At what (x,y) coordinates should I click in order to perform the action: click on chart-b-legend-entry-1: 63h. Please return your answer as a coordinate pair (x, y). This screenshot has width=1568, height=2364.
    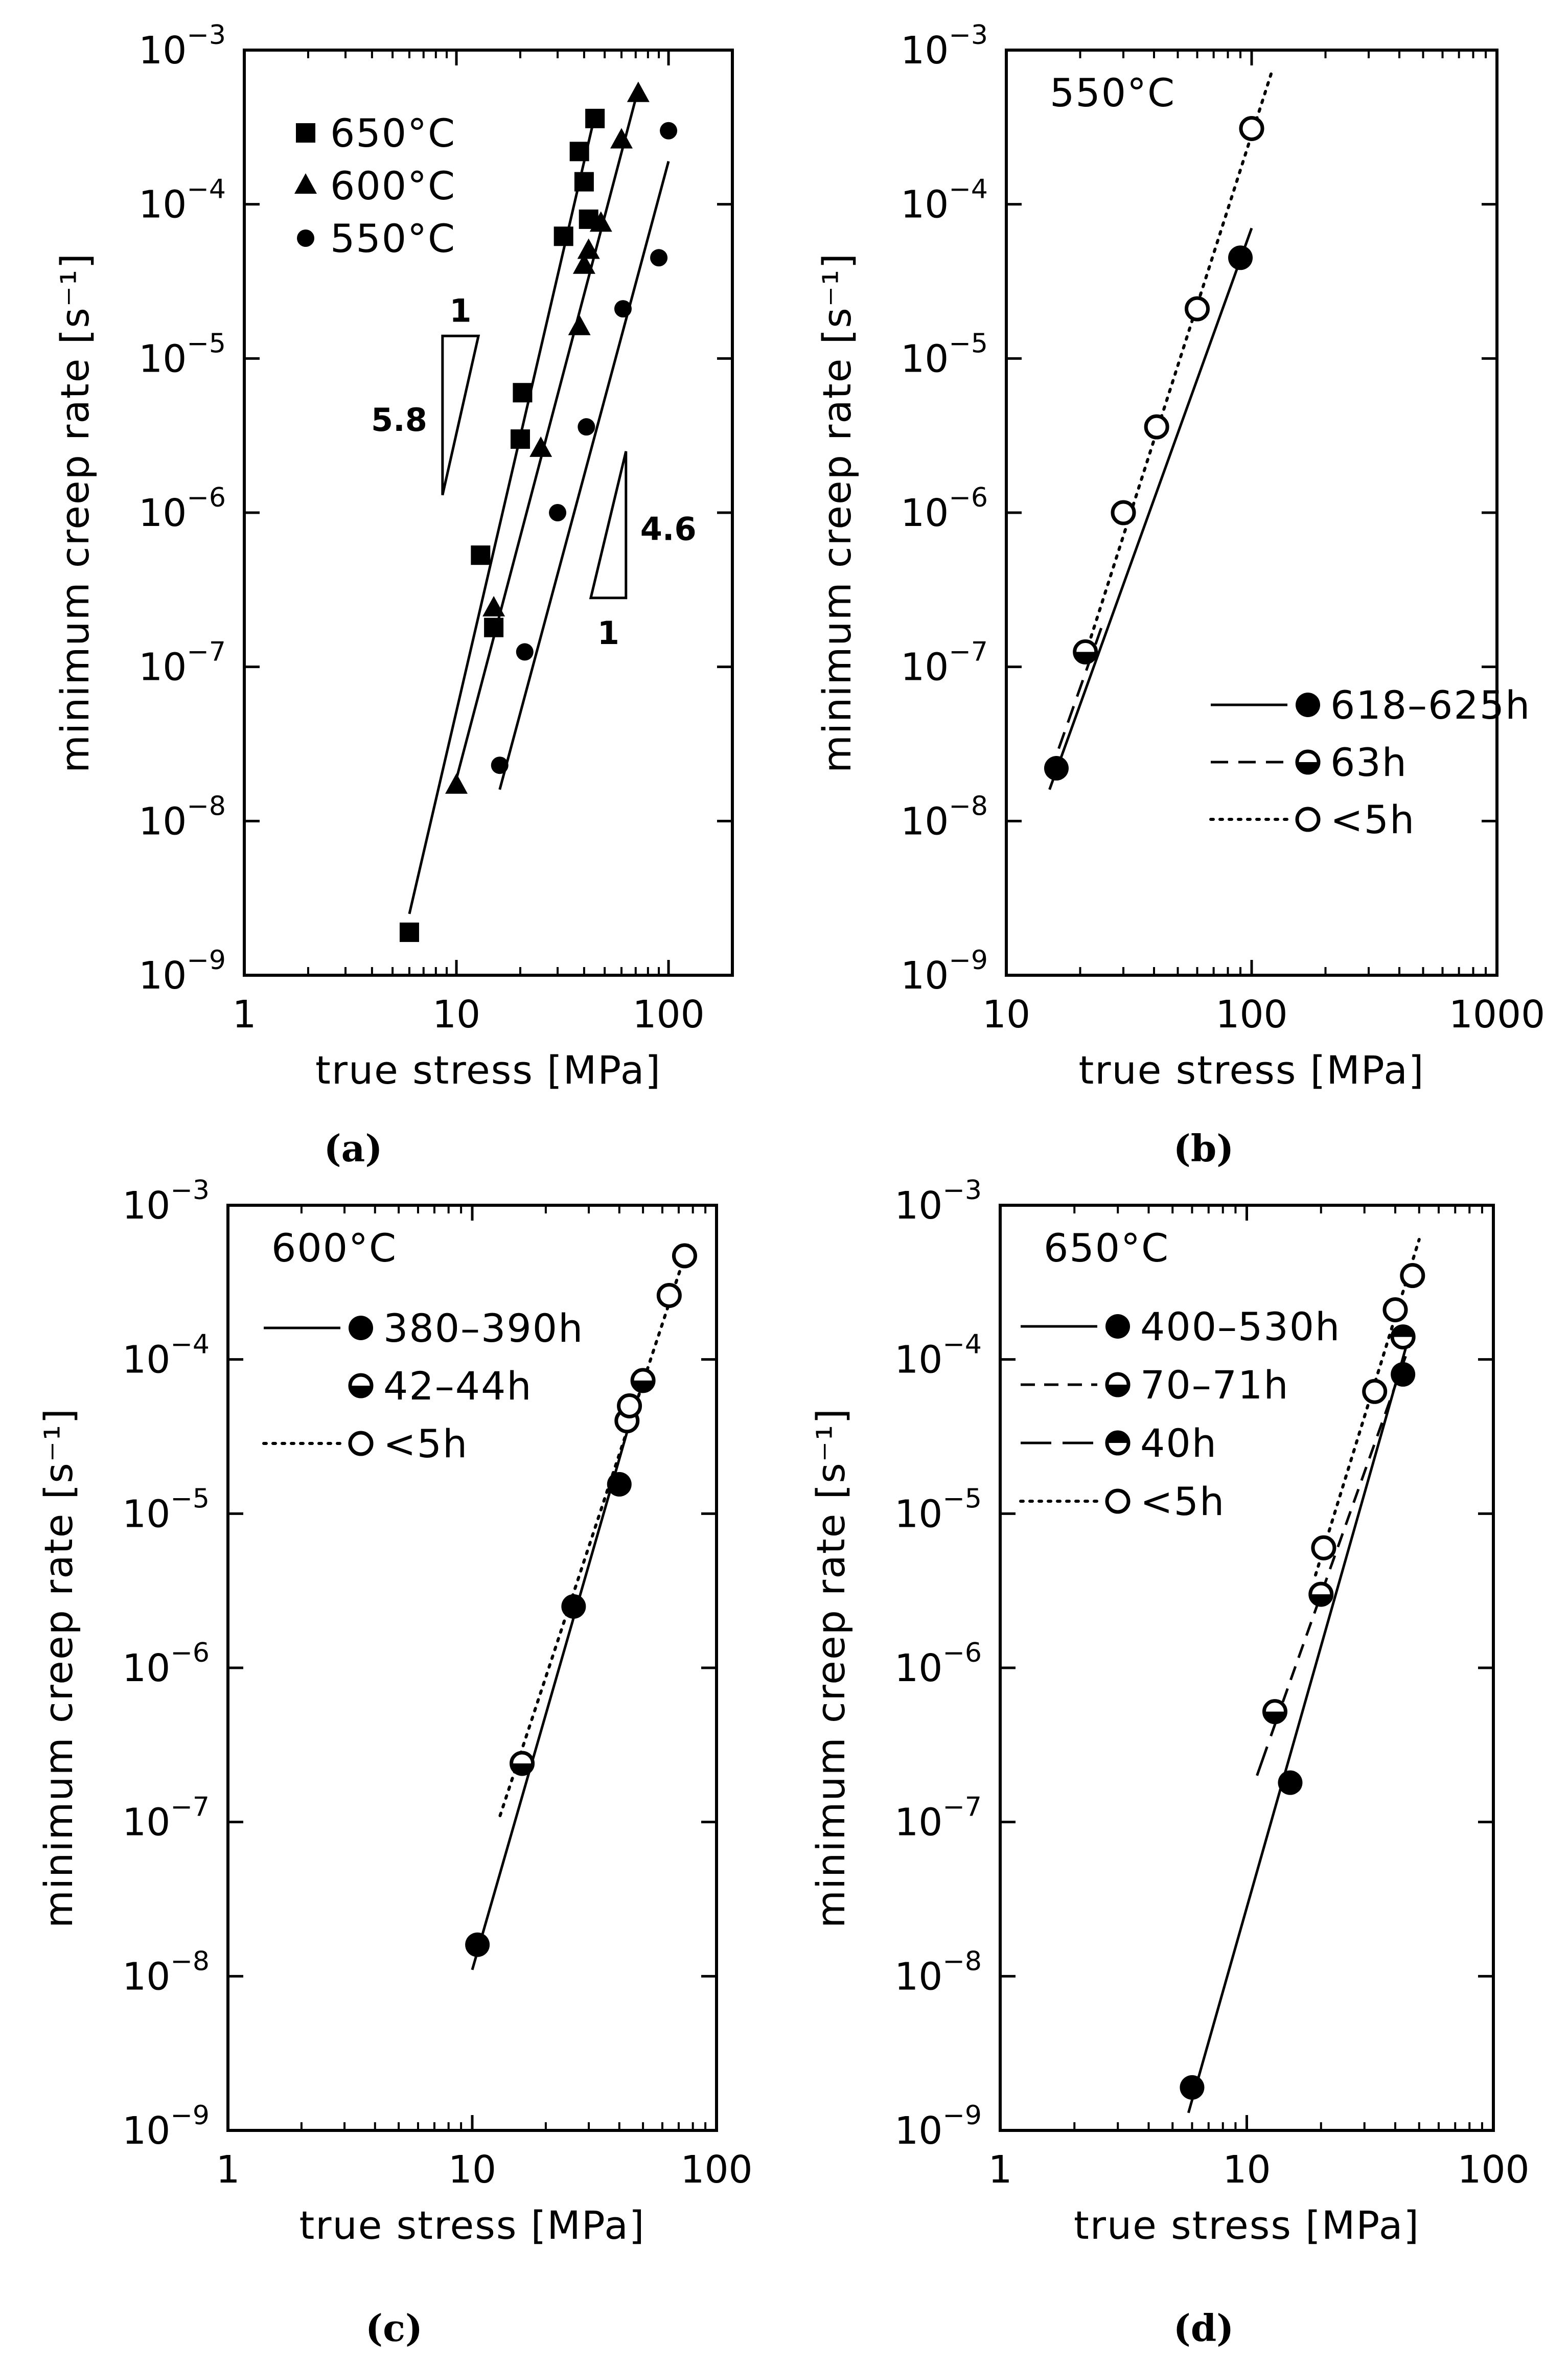
    Looking at the image, I should click on (1310, 762).